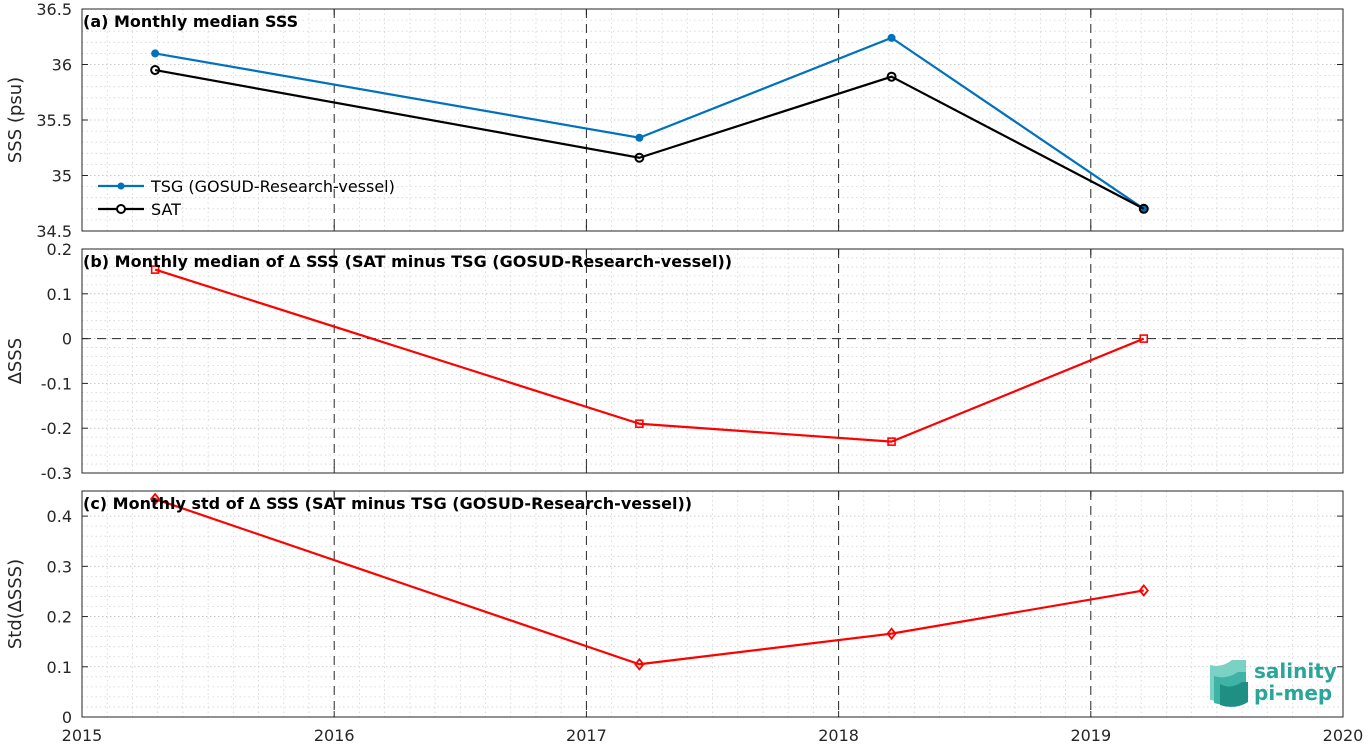 This screenshot has width=1368, height=745. What do you see at coordinates (246, 198) in the screenshot?
I see `legend: TSG (GOSUD-Research-vessel) SAT` at bounding box center [246, 198].